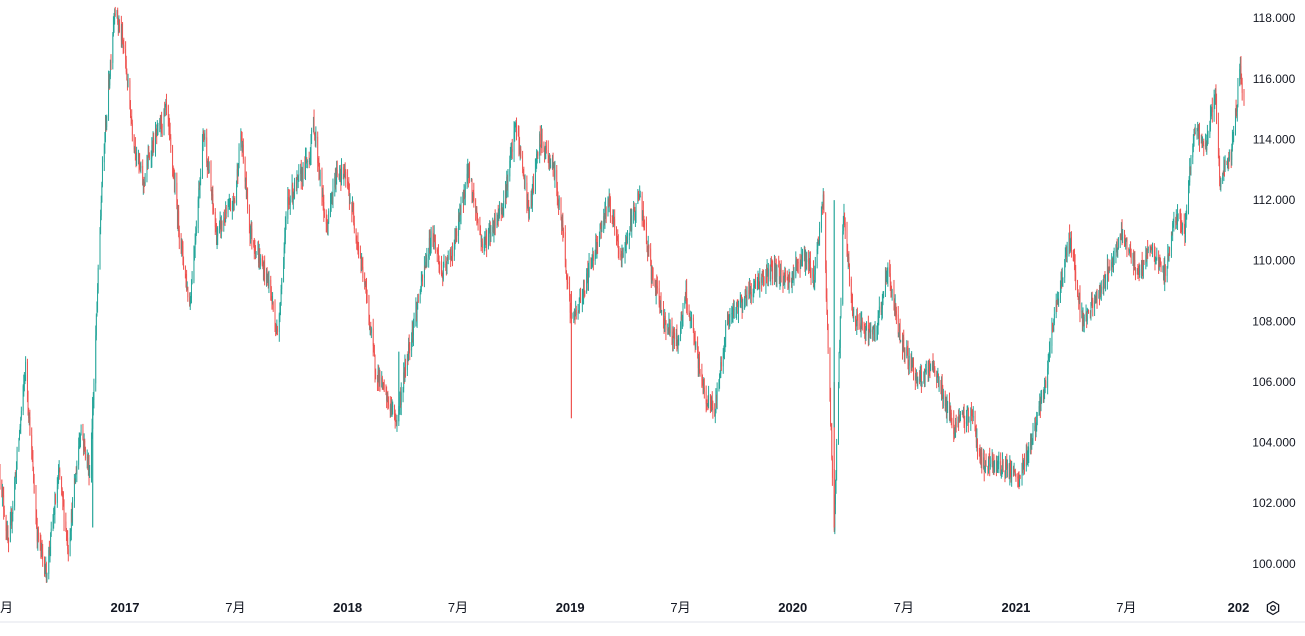 The height and width of the screenshot is (636, 1305). I want to click on x-tick-label: 202, so click(1239, 607).